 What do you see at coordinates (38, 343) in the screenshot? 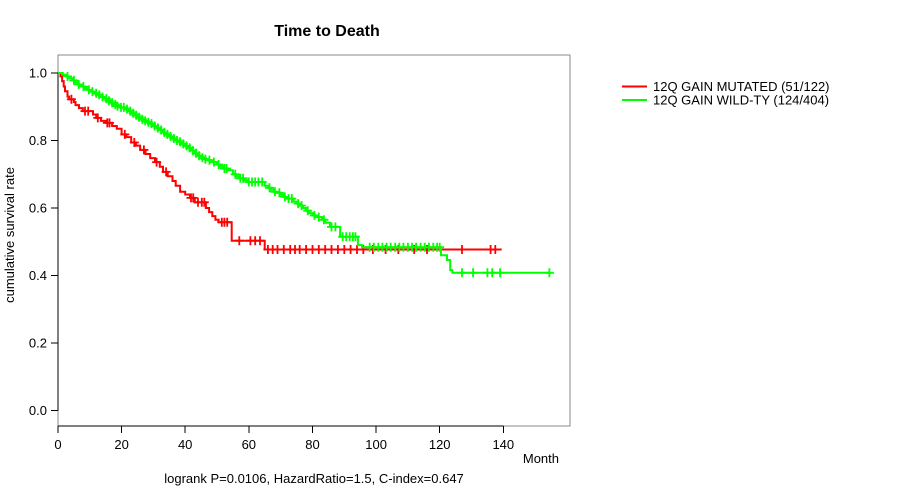
I see `y-tick-label: 0.2` at bounding box center [38, 343].